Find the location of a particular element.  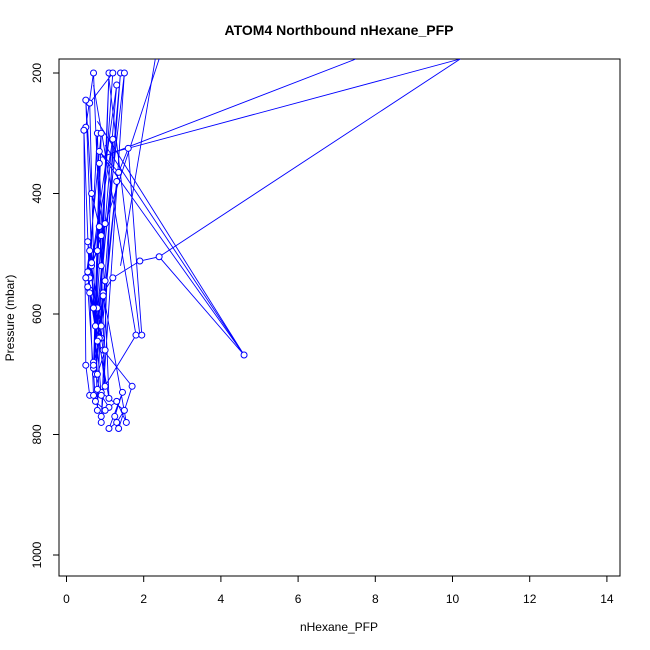

x-tick-label: 0 is located at coordinates (66, 599).